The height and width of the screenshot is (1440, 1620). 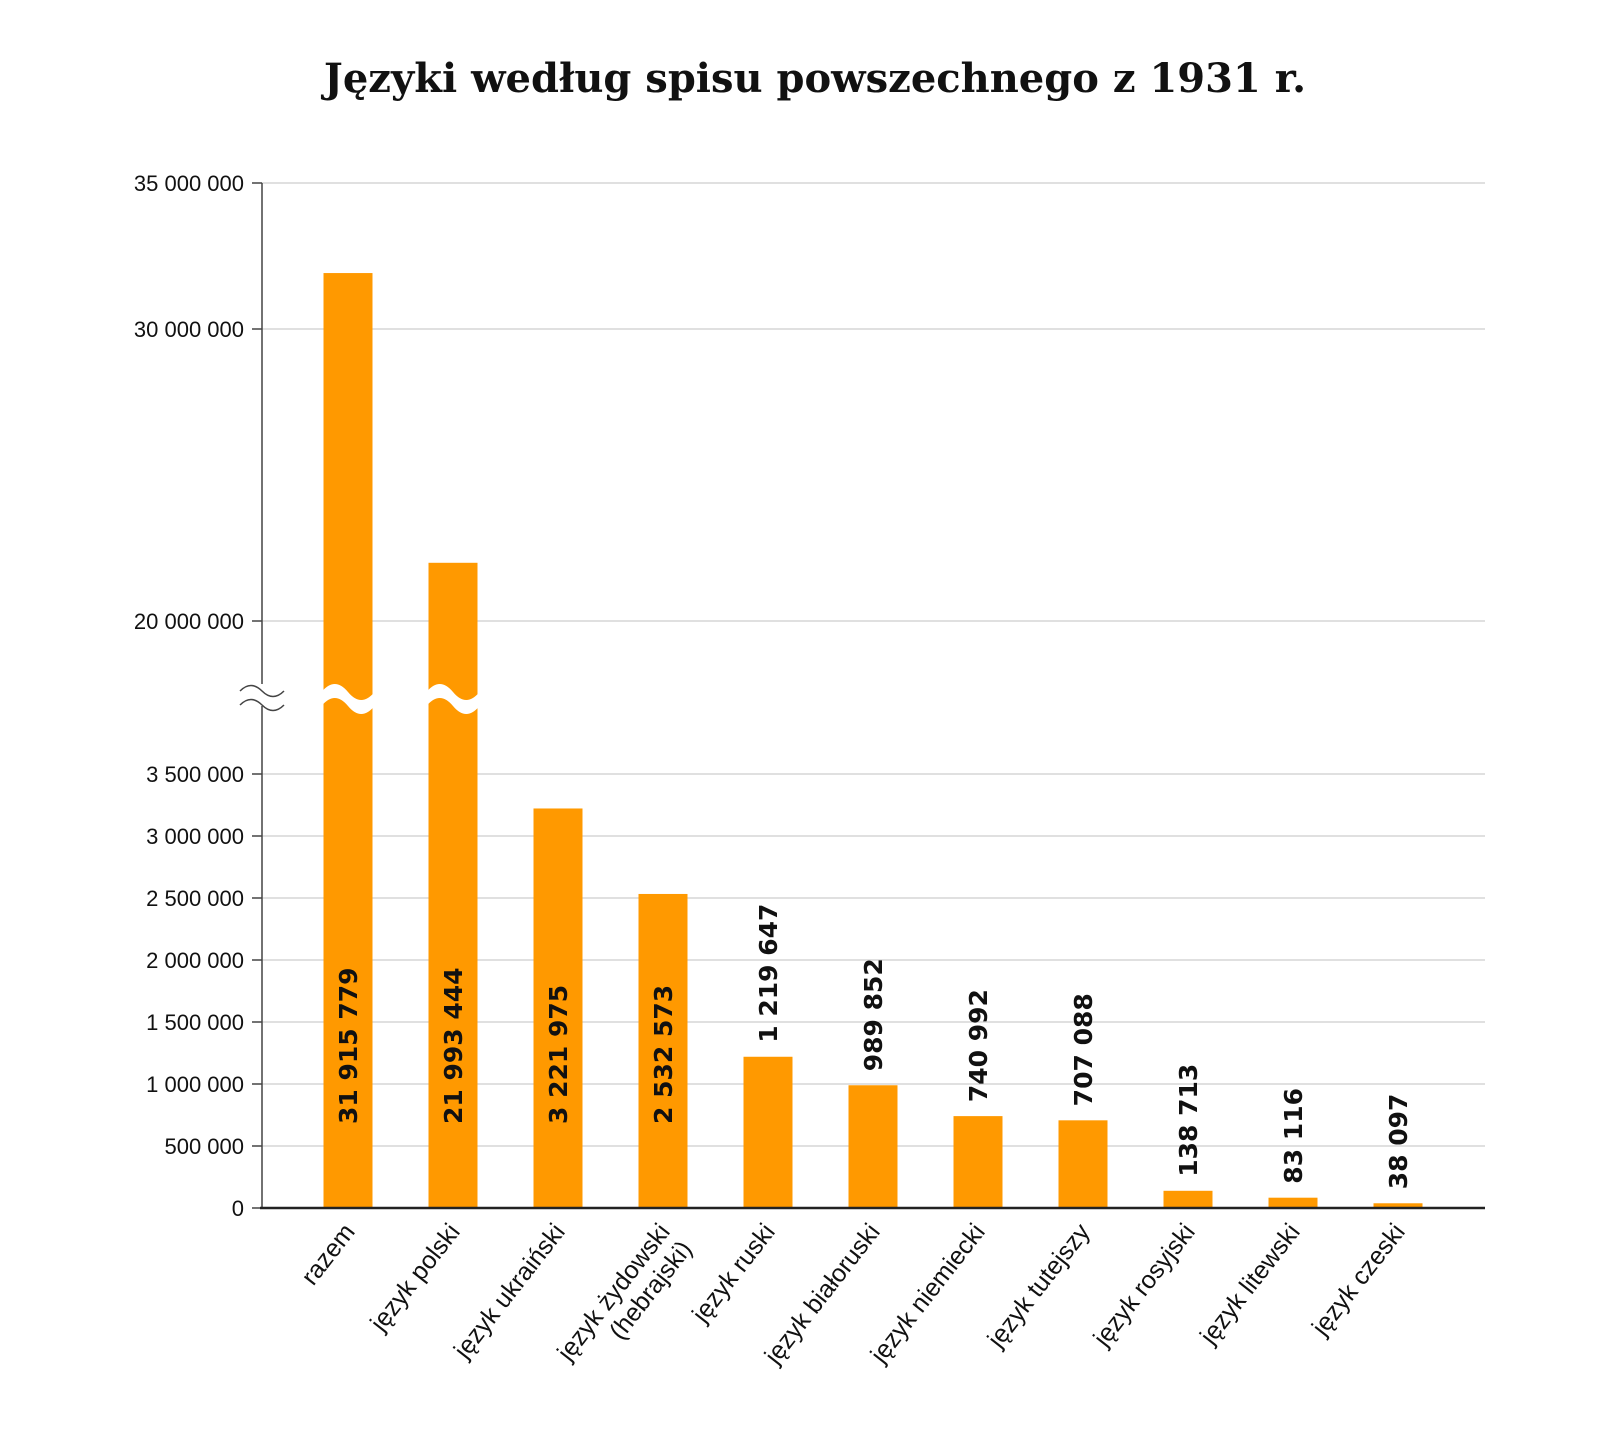 I want to click on x-tick-label: język ukraiński, so click(x=509, y=1291).